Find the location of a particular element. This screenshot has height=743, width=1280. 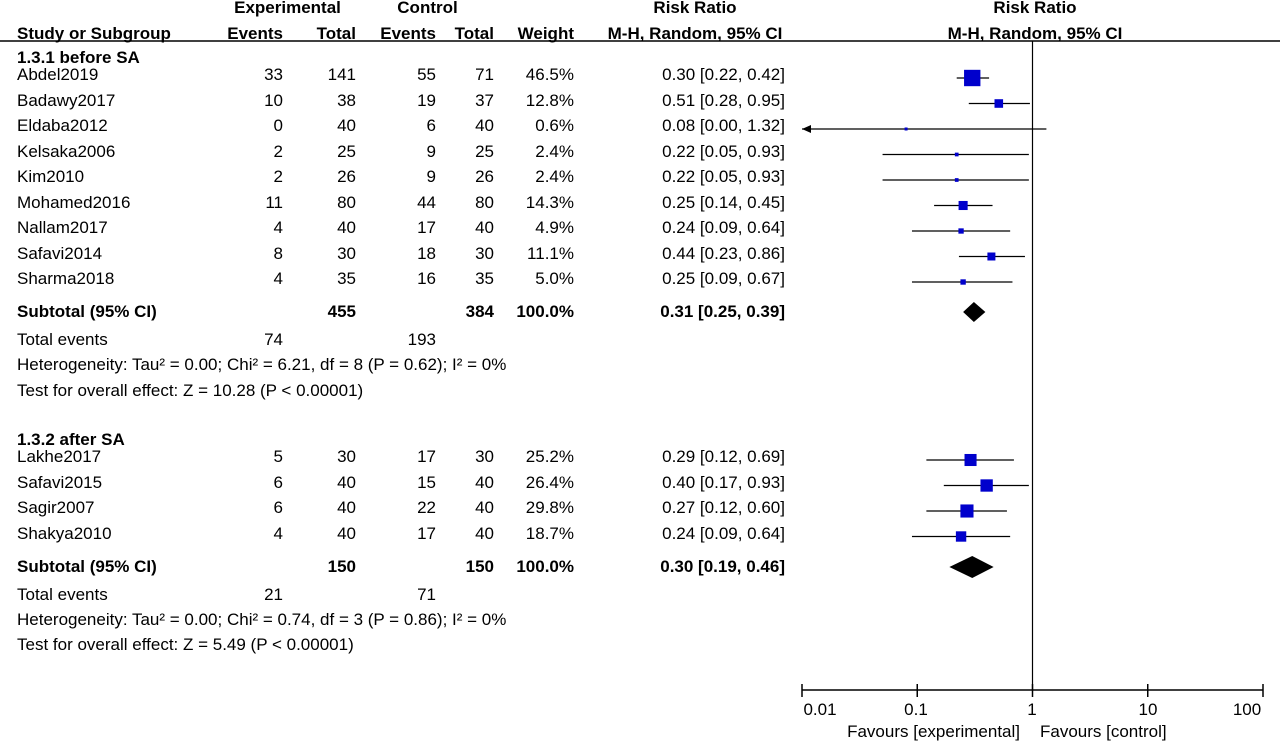

ctl-total: 26 is located at coordinates (484, 176).